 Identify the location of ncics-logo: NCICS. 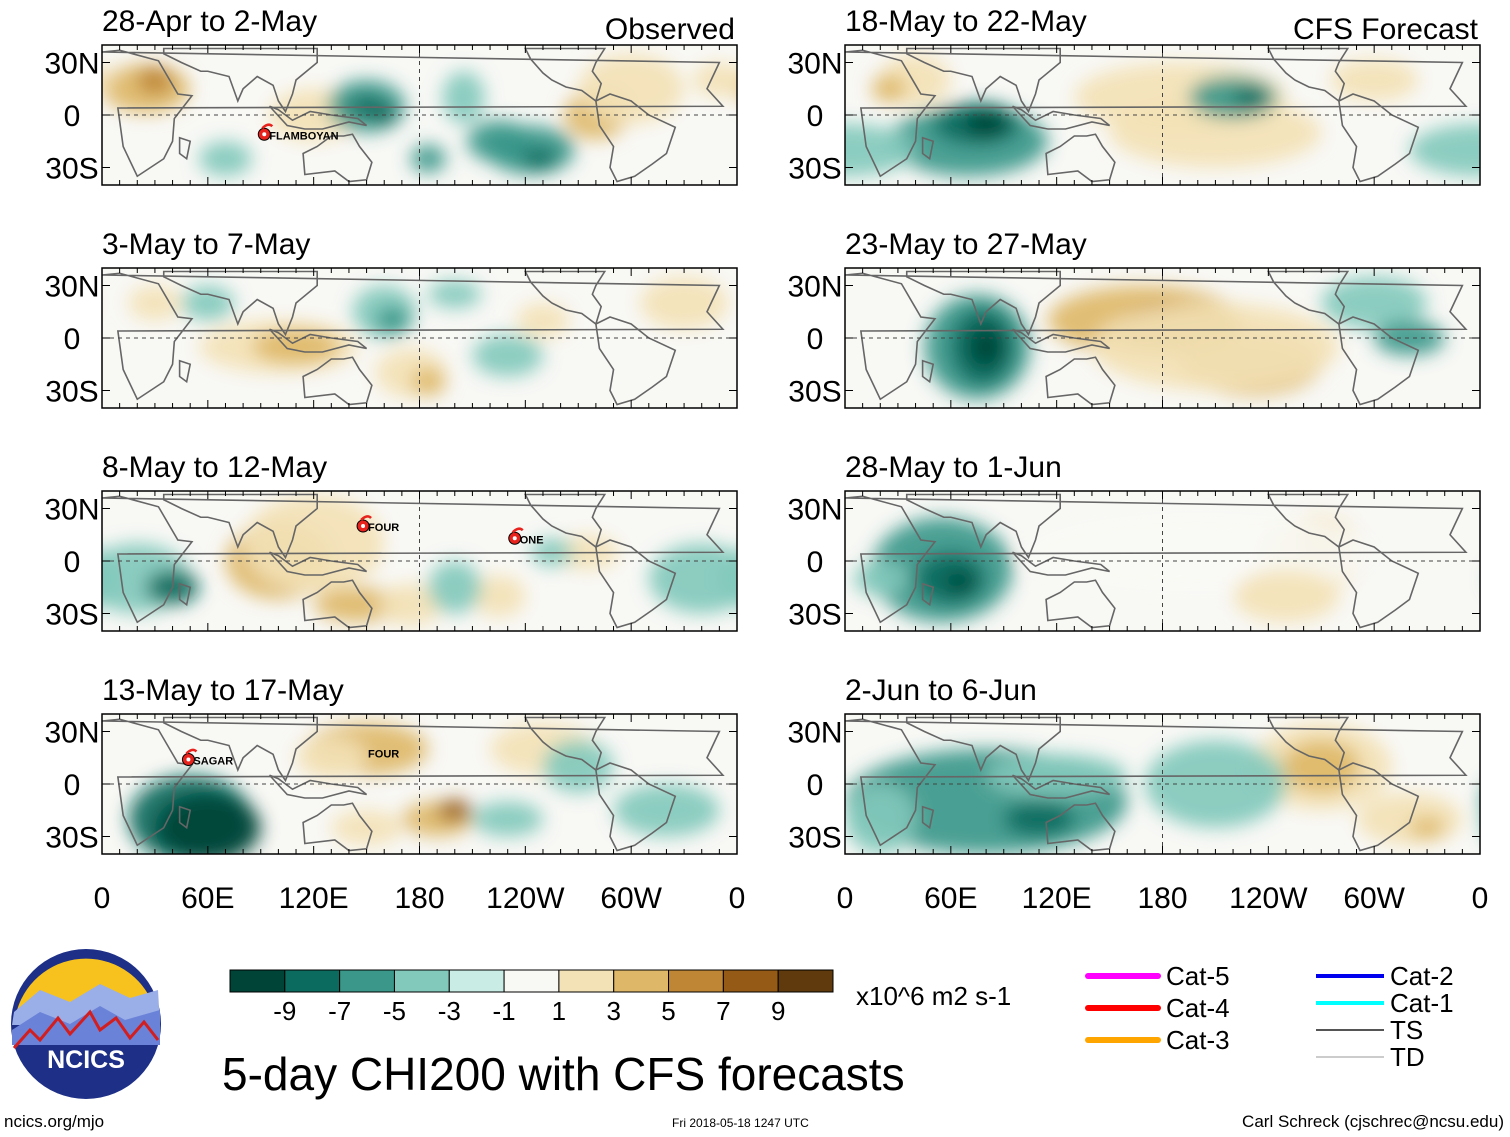
(86, 1024).